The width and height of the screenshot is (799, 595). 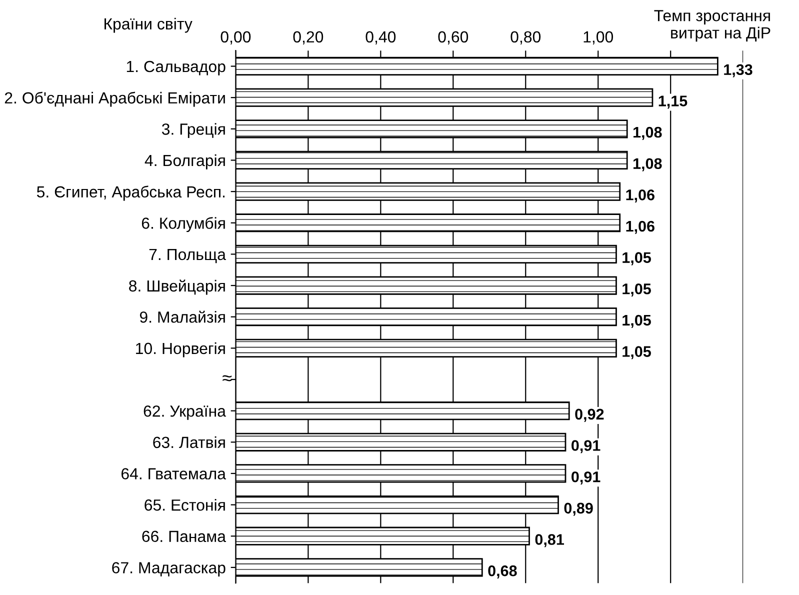 I want to click on y-tick-label: 64. Гватемала, so click(x=173, y=474).